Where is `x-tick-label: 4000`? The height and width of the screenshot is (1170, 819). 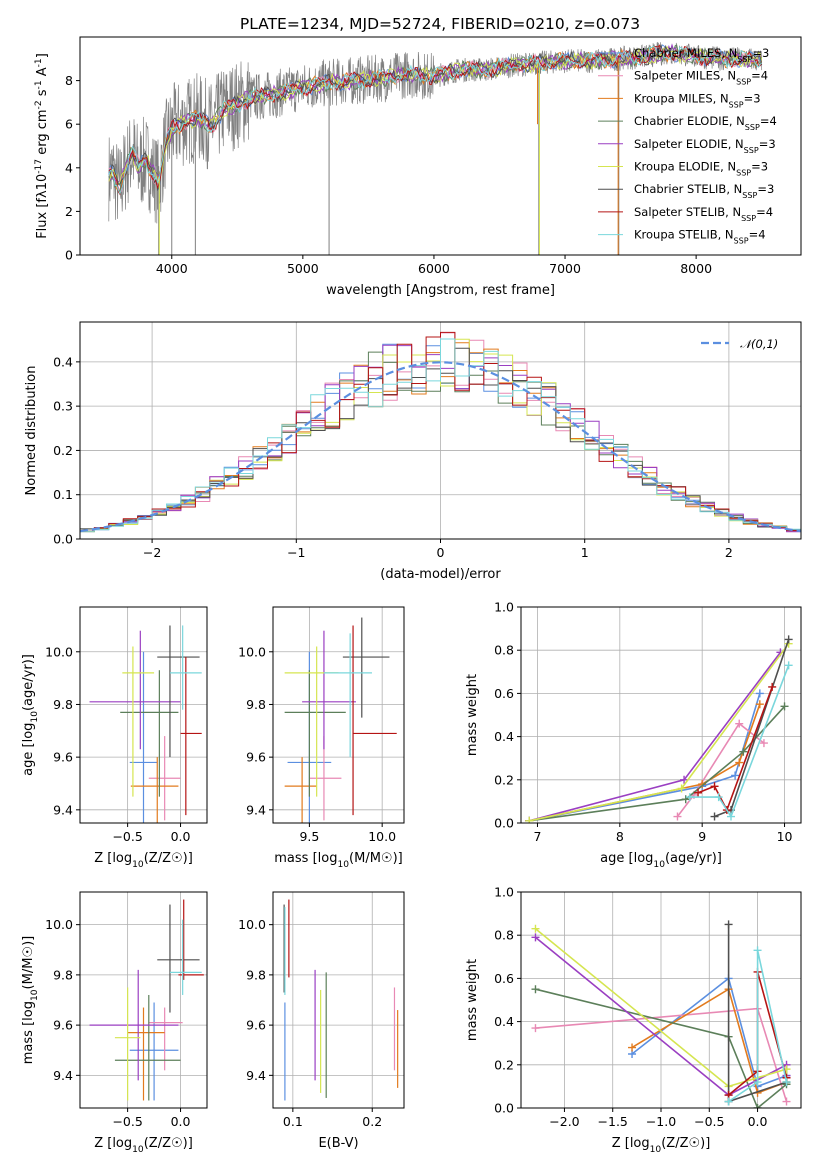
x-tick-label: 4000 is located at coordinates (172, 268).